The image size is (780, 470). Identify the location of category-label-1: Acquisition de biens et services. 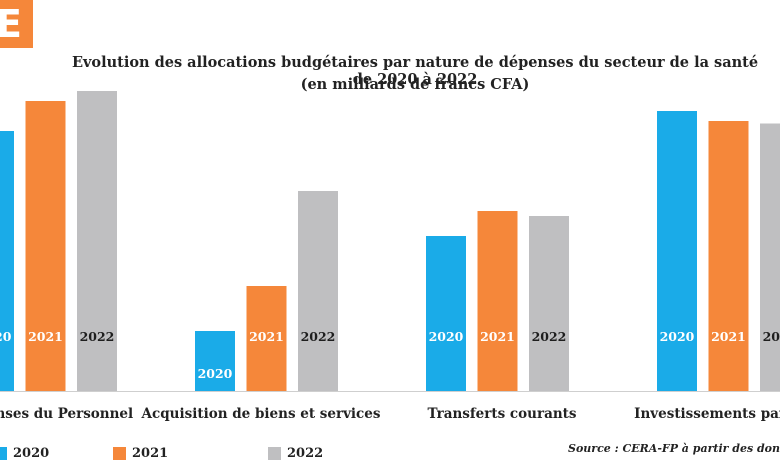
(261, 414).